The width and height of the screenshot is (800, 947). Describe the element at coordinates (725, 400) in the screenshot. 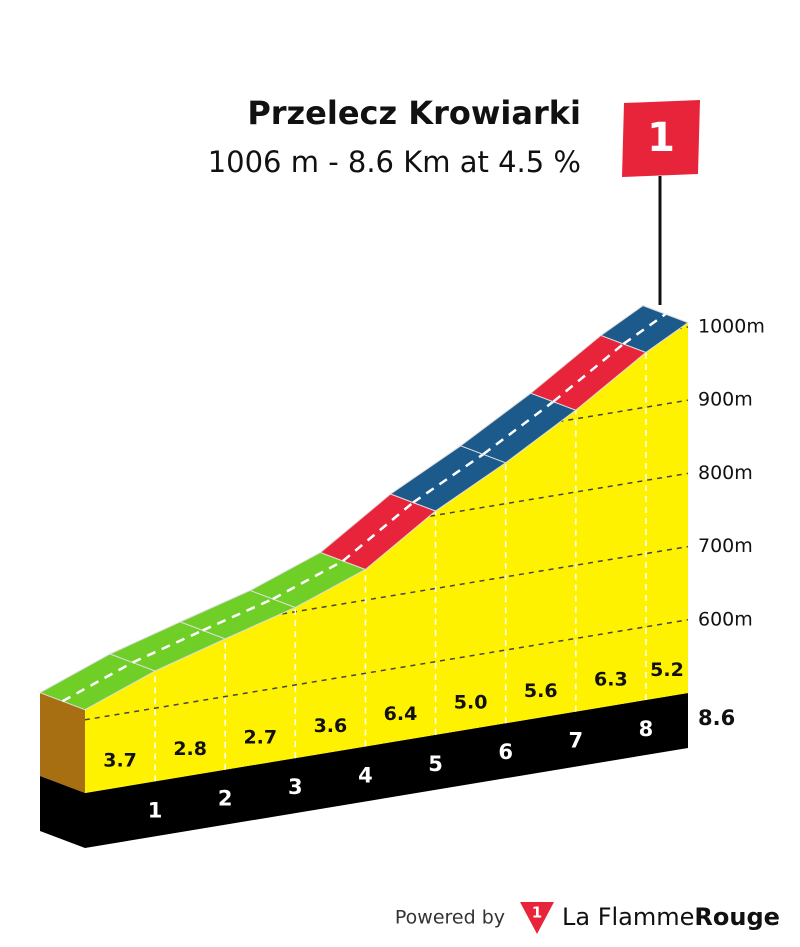

I see `y-tick-label: 900m` at that location.